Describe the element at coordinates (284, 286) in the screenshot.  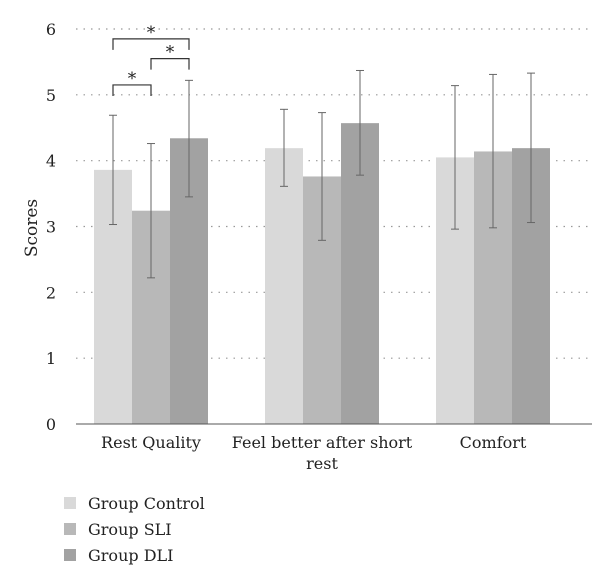
I see `bar` at that location.